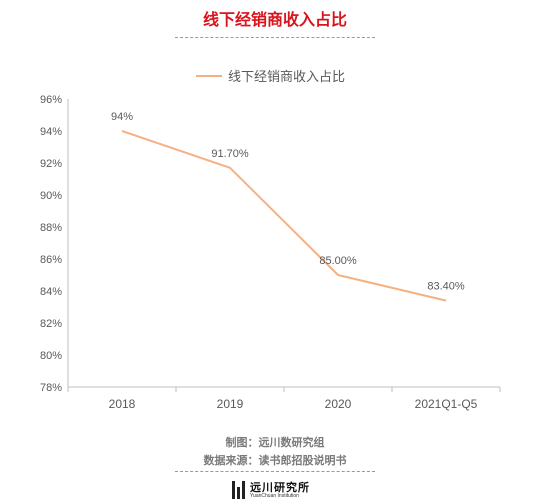  What do you see at coordinates (446, 287) in the screenshot?
I see `data-label: 83.40%` at bounding box center [446, 287].